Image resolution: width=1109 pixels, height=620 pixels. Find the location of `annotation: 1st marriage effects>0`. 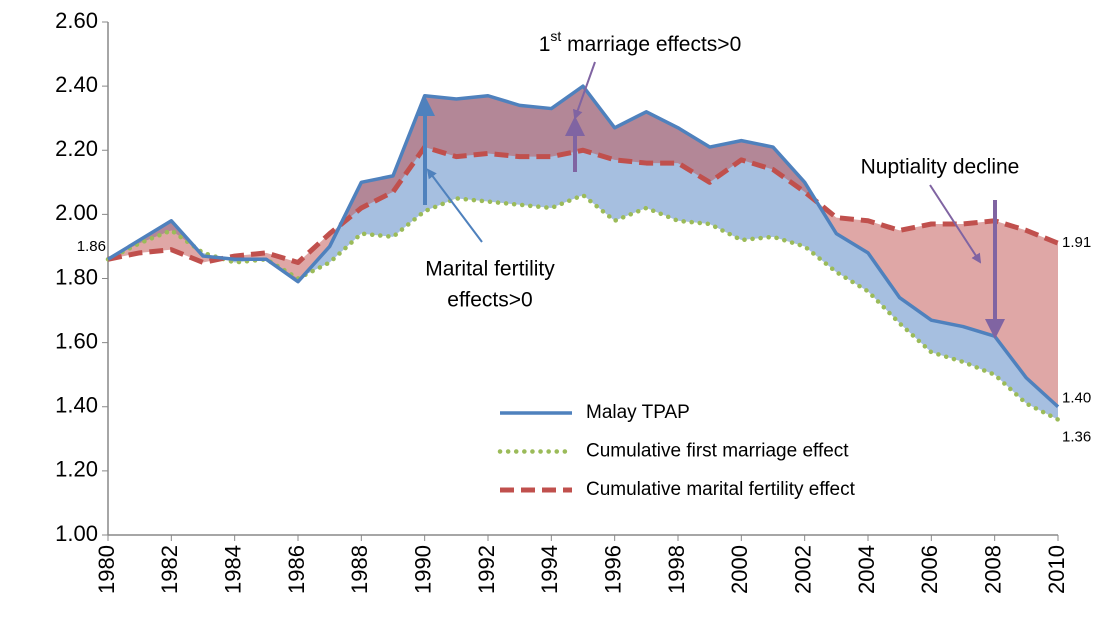

annotation: 1st marriage effects>0 is located at coordinates (640, 42).